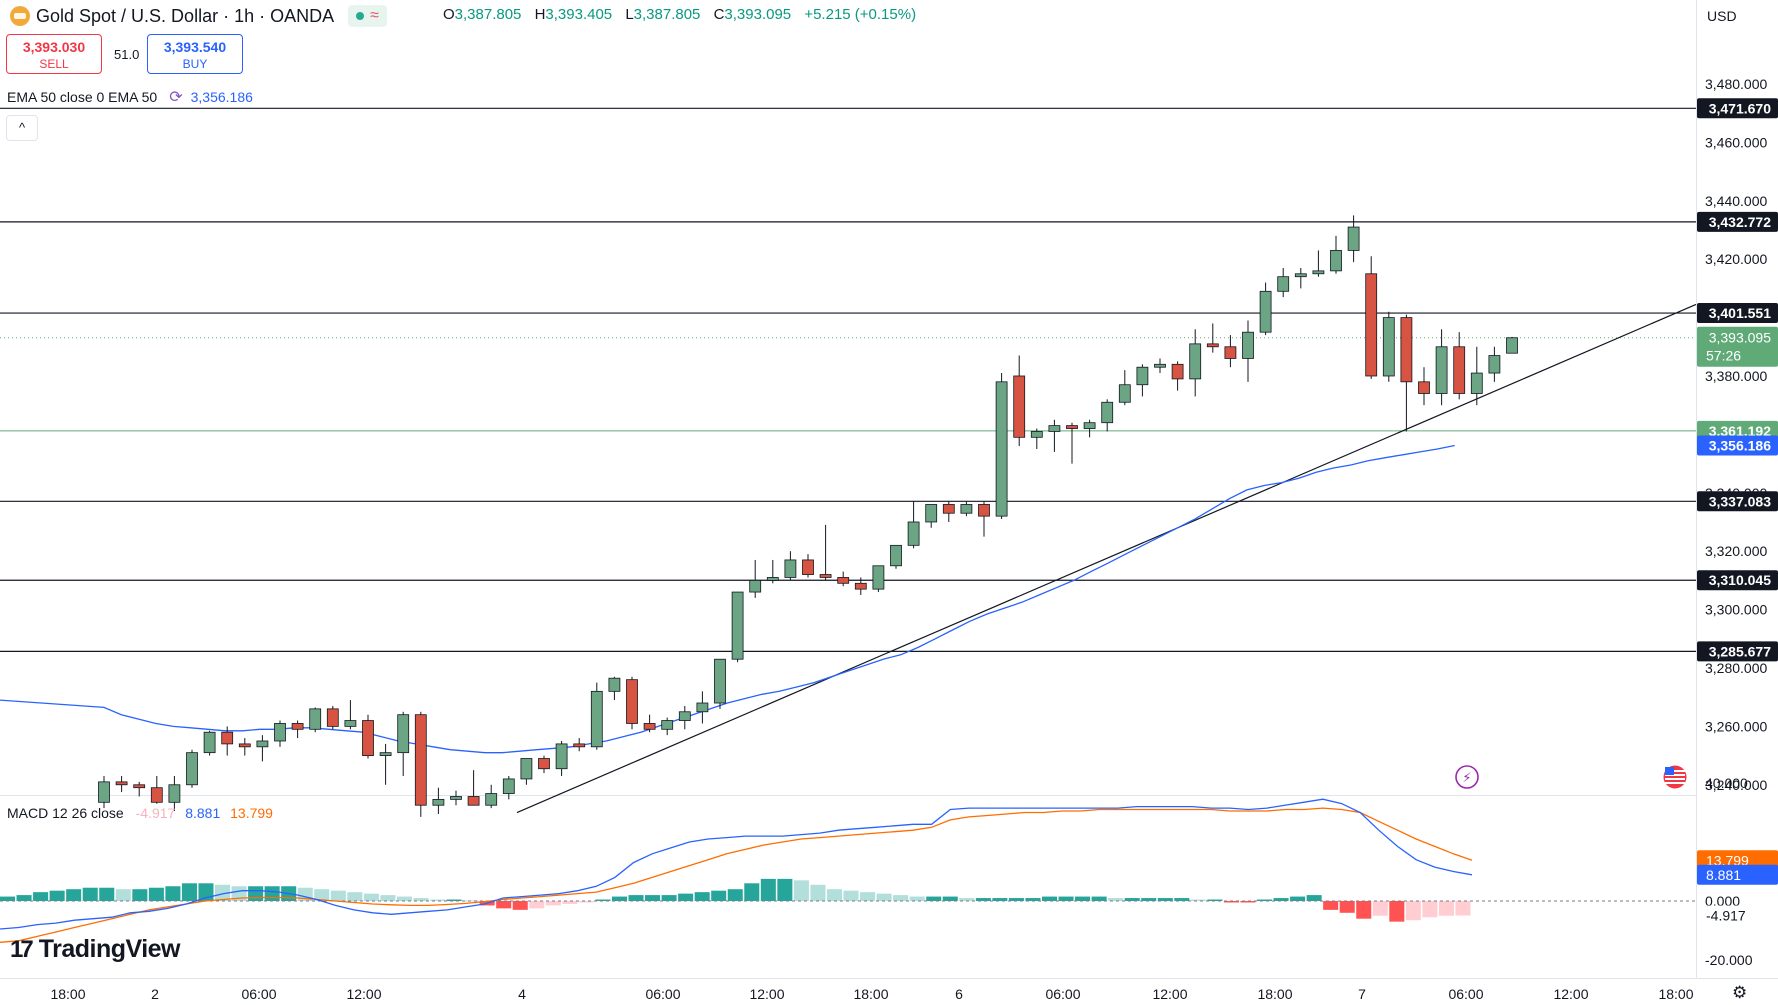 The height and width of the screenshot is (1005, 1778). I want to click on buy-button: 3,393.540 BUY, so click(195, 54).